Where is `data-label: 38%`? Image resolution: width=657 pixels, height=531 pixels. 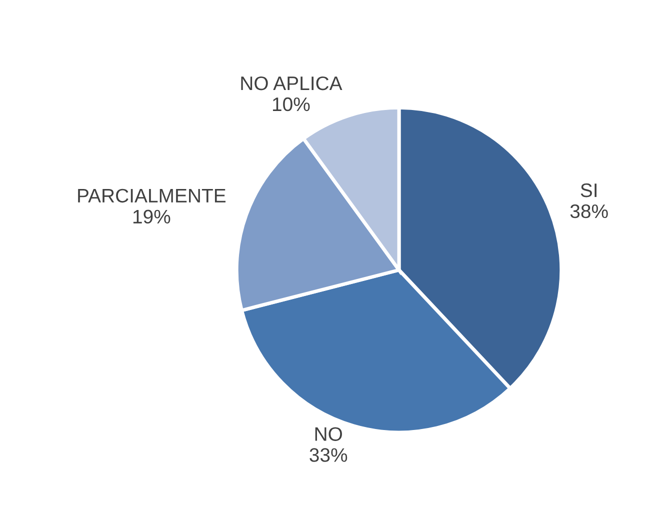 data-label: 38% is located at coordinates (589, 211).